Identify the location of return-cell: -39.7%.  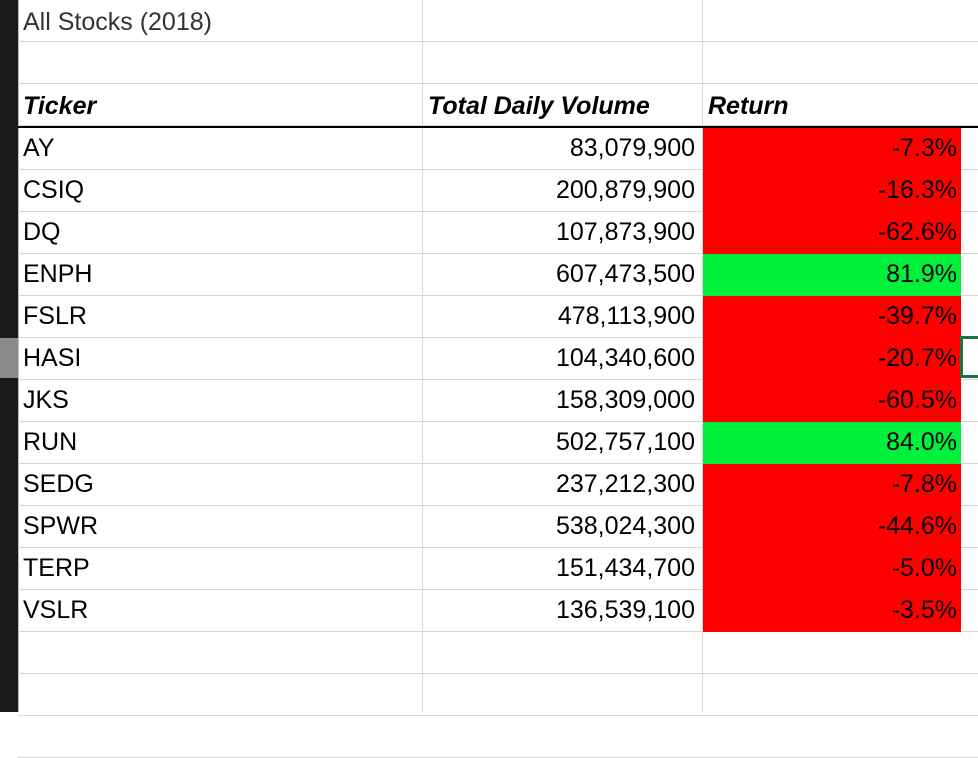
(917, 316).